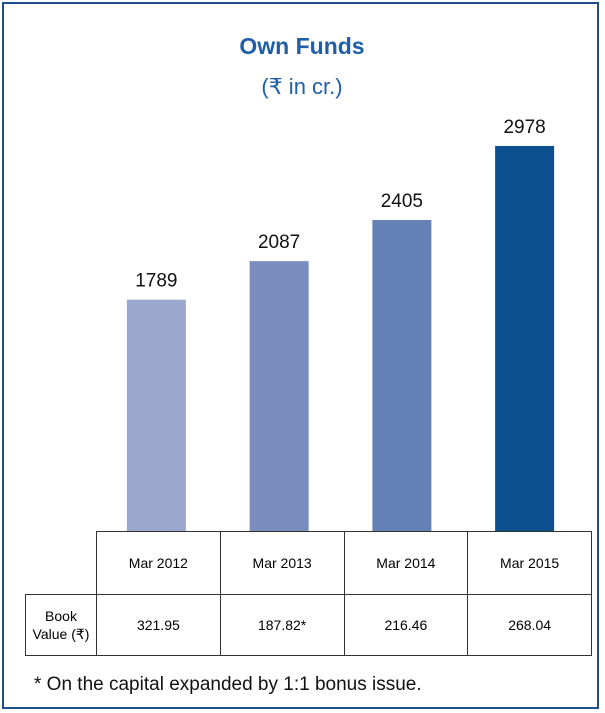 The image size is (605, 713). Describe the element at coordinates (282, 563) in the screenshot. I see `category-cell: Mar 2013` at that location.